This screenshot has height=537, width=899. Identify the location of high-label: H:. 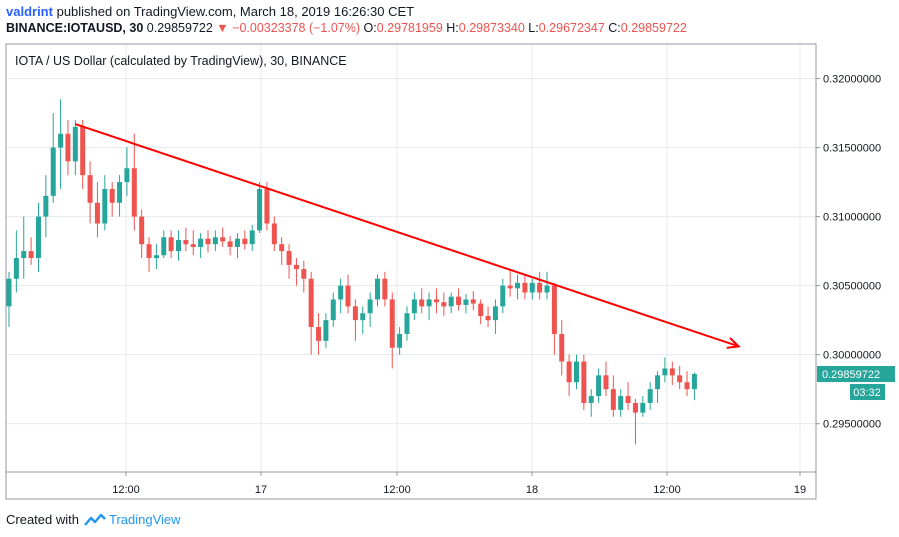
(452, 28).